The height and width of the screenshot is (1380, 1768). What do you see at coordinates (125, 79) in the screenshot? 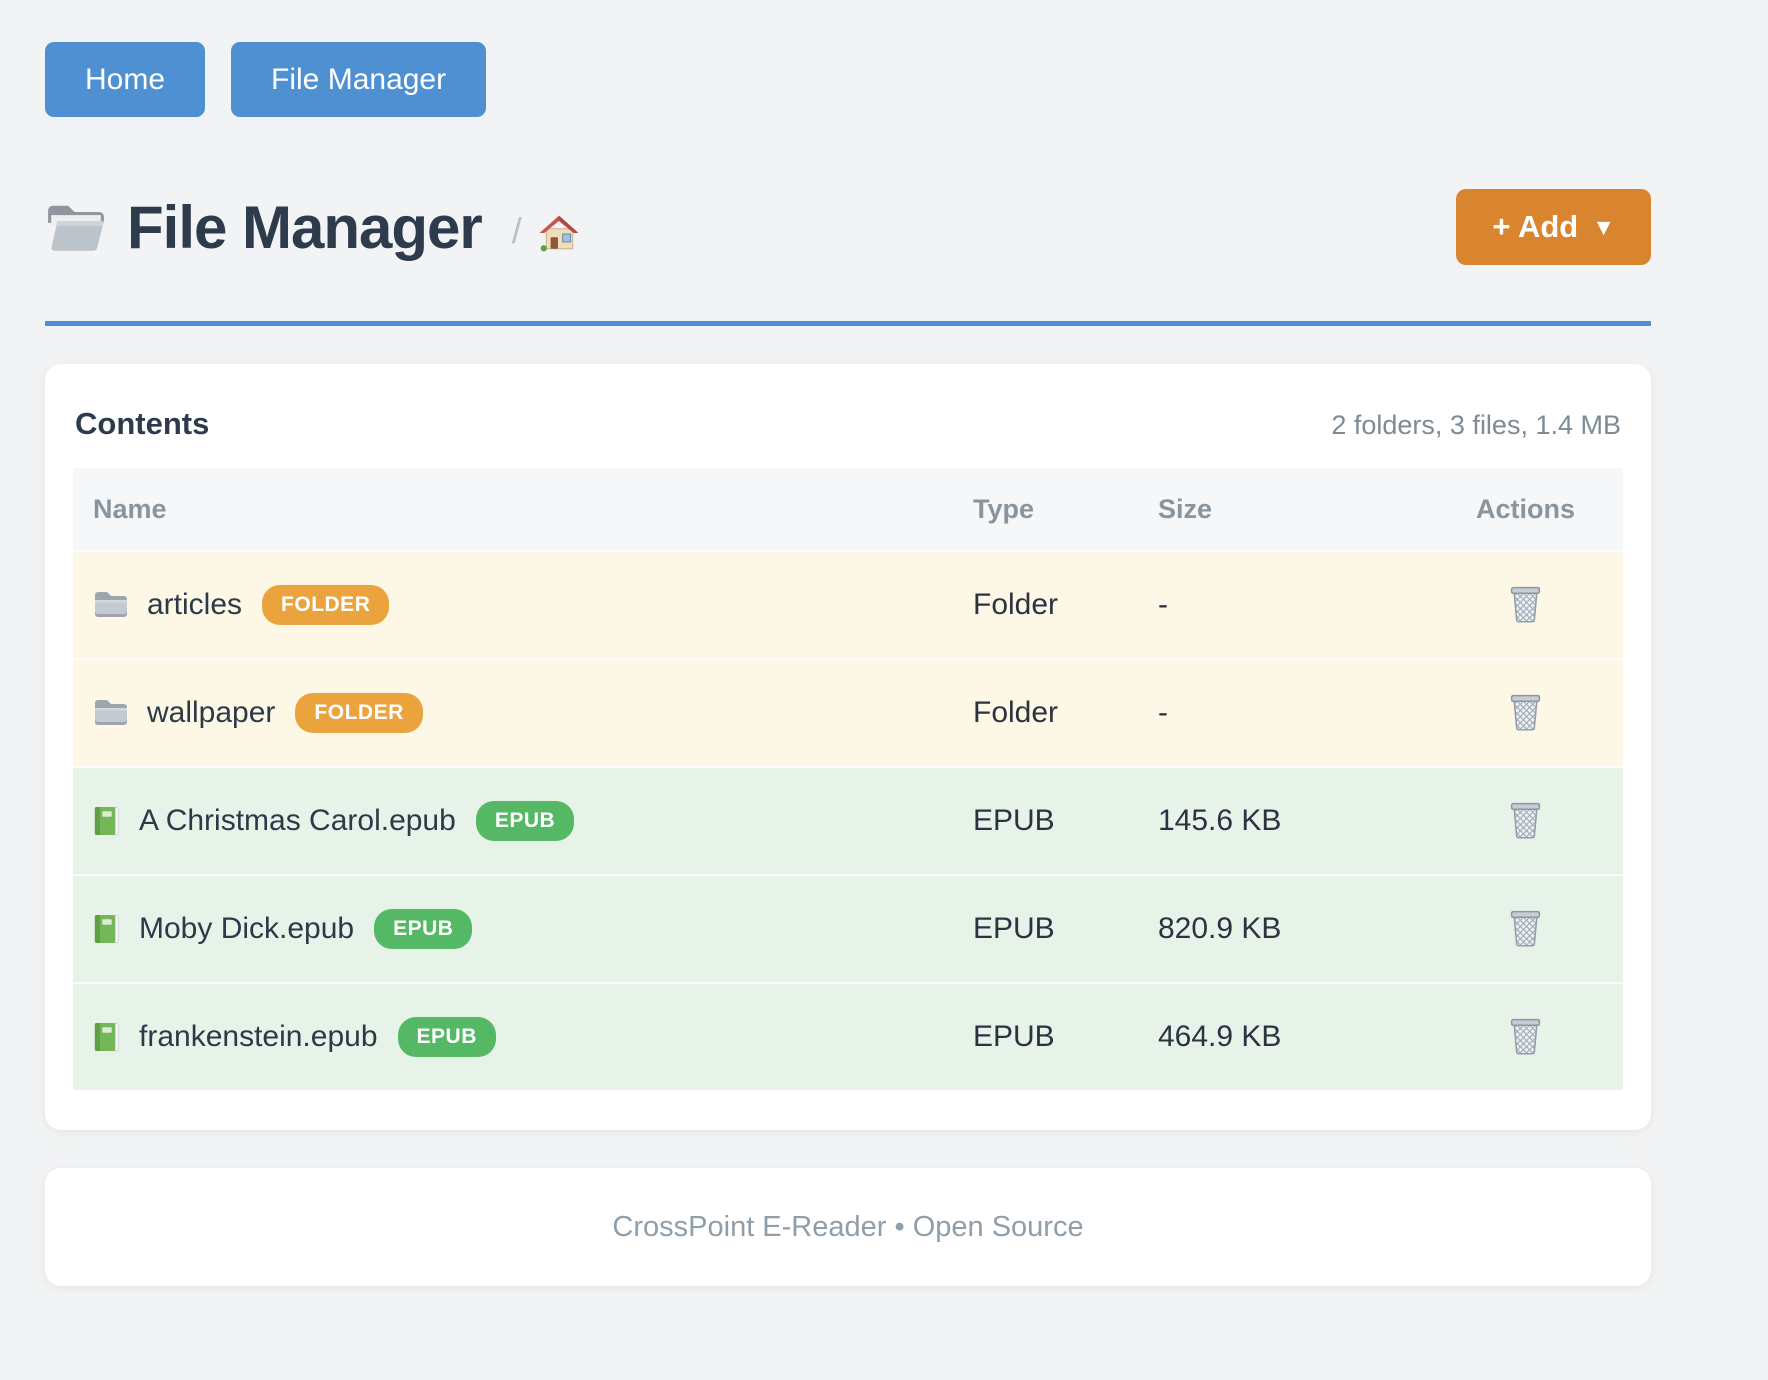
I see `nav-home-button: Home` at bounding box center [125, 79].